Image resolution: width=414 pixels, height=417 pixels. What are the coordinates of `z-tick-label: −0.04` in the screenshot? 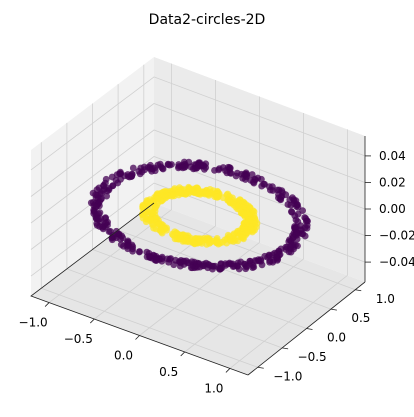 It's located at (396, 262).